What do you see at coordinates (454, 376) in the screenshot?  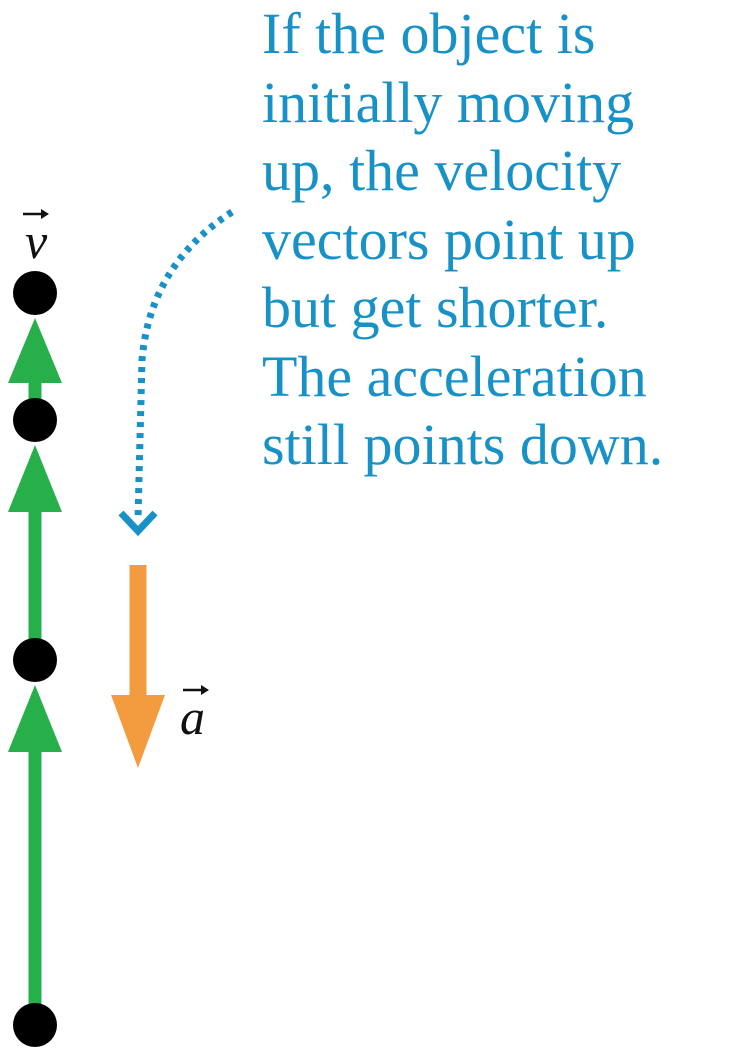 I see `annotation-line: The acceleration` at bounding box center [454, 376].